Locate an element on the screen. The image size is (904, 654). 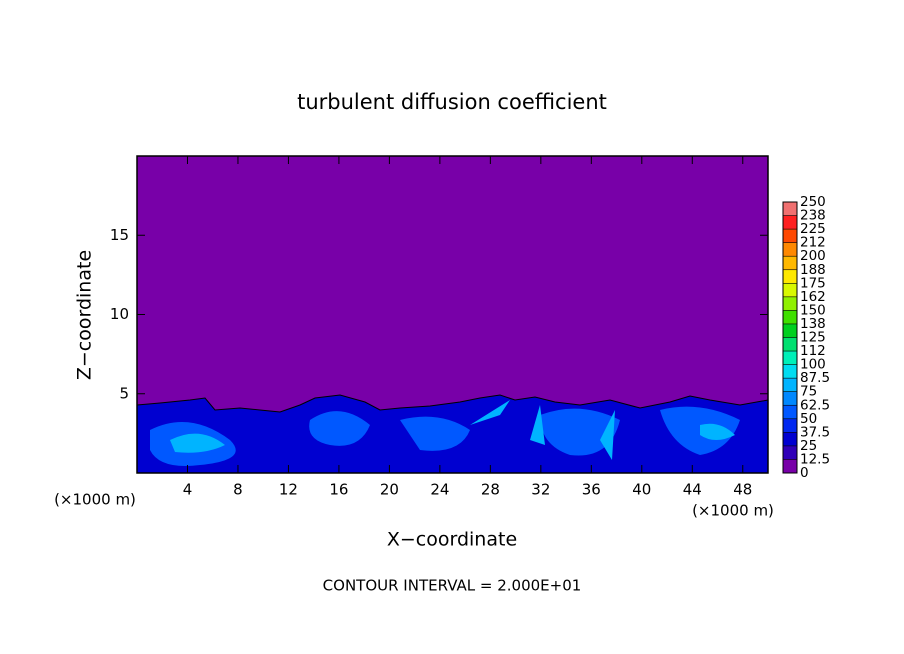
x-axis-label: X−coordinate is located at coordinates (452, 540).